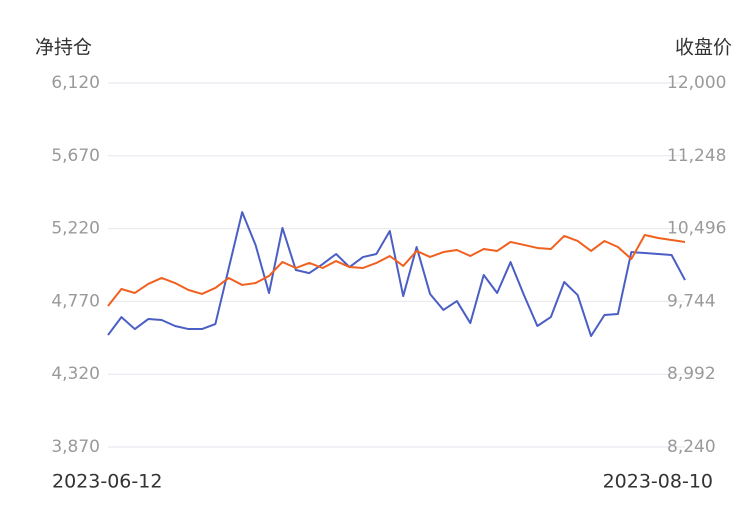 The width and height of the screenshot is (750, 510). I want to click on y2-tick-label: 8,240, so click(691, 447).